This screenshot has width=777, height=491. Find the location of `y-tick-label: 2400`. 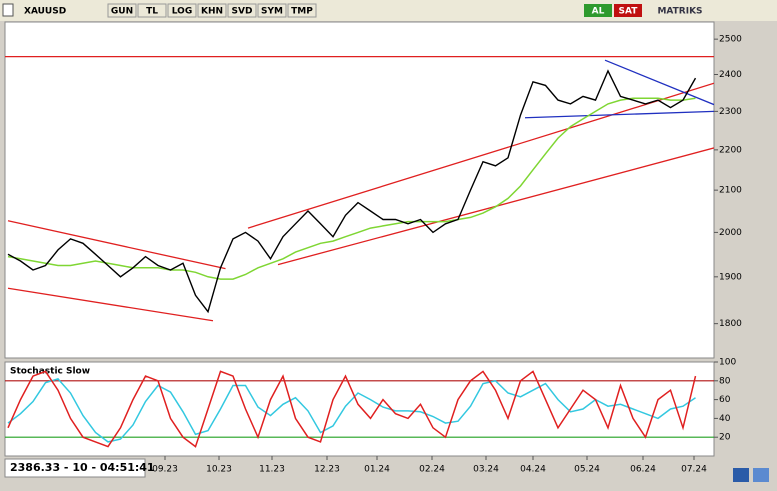

y-tick-label: 2400 is located at coordinates (730, 75).